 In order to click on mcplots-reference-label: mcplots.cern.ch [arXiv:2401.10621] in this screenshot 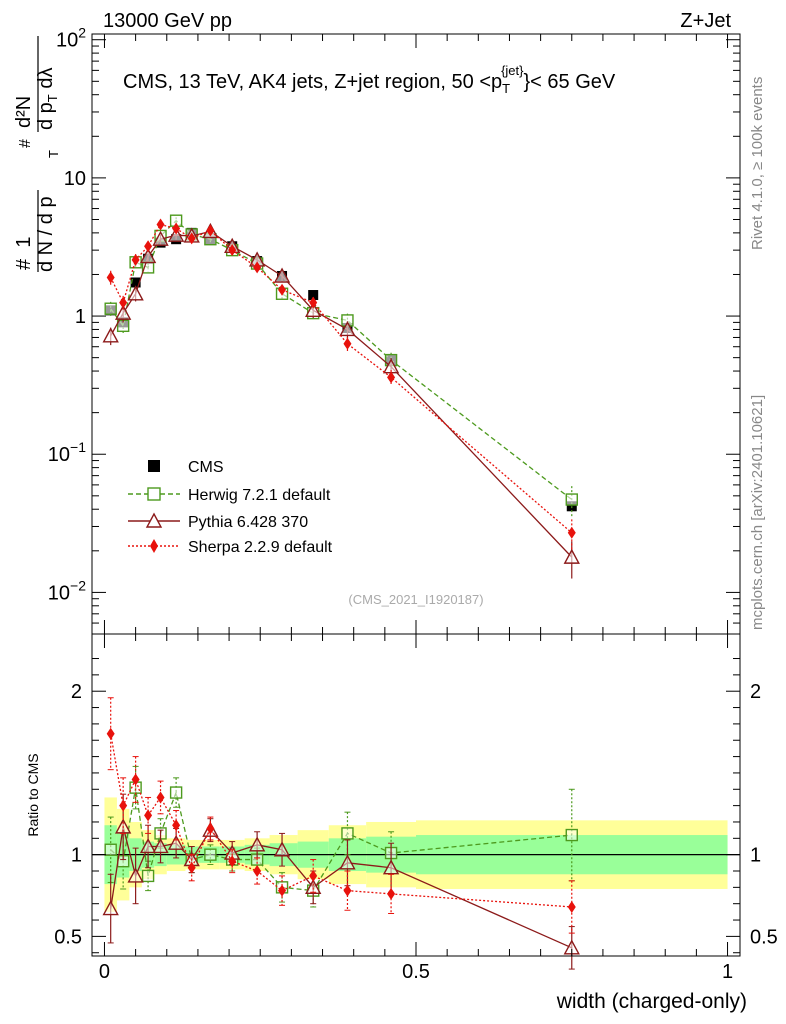, I will do `click(757, 512)`.